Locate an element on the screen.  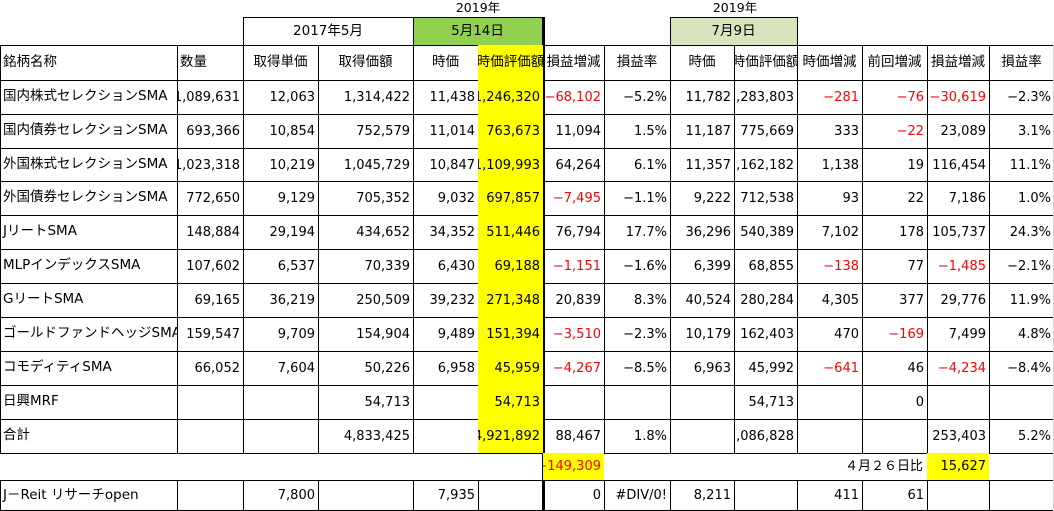
row-value-may: 1,109,993 is located at coordinates (510, 165).